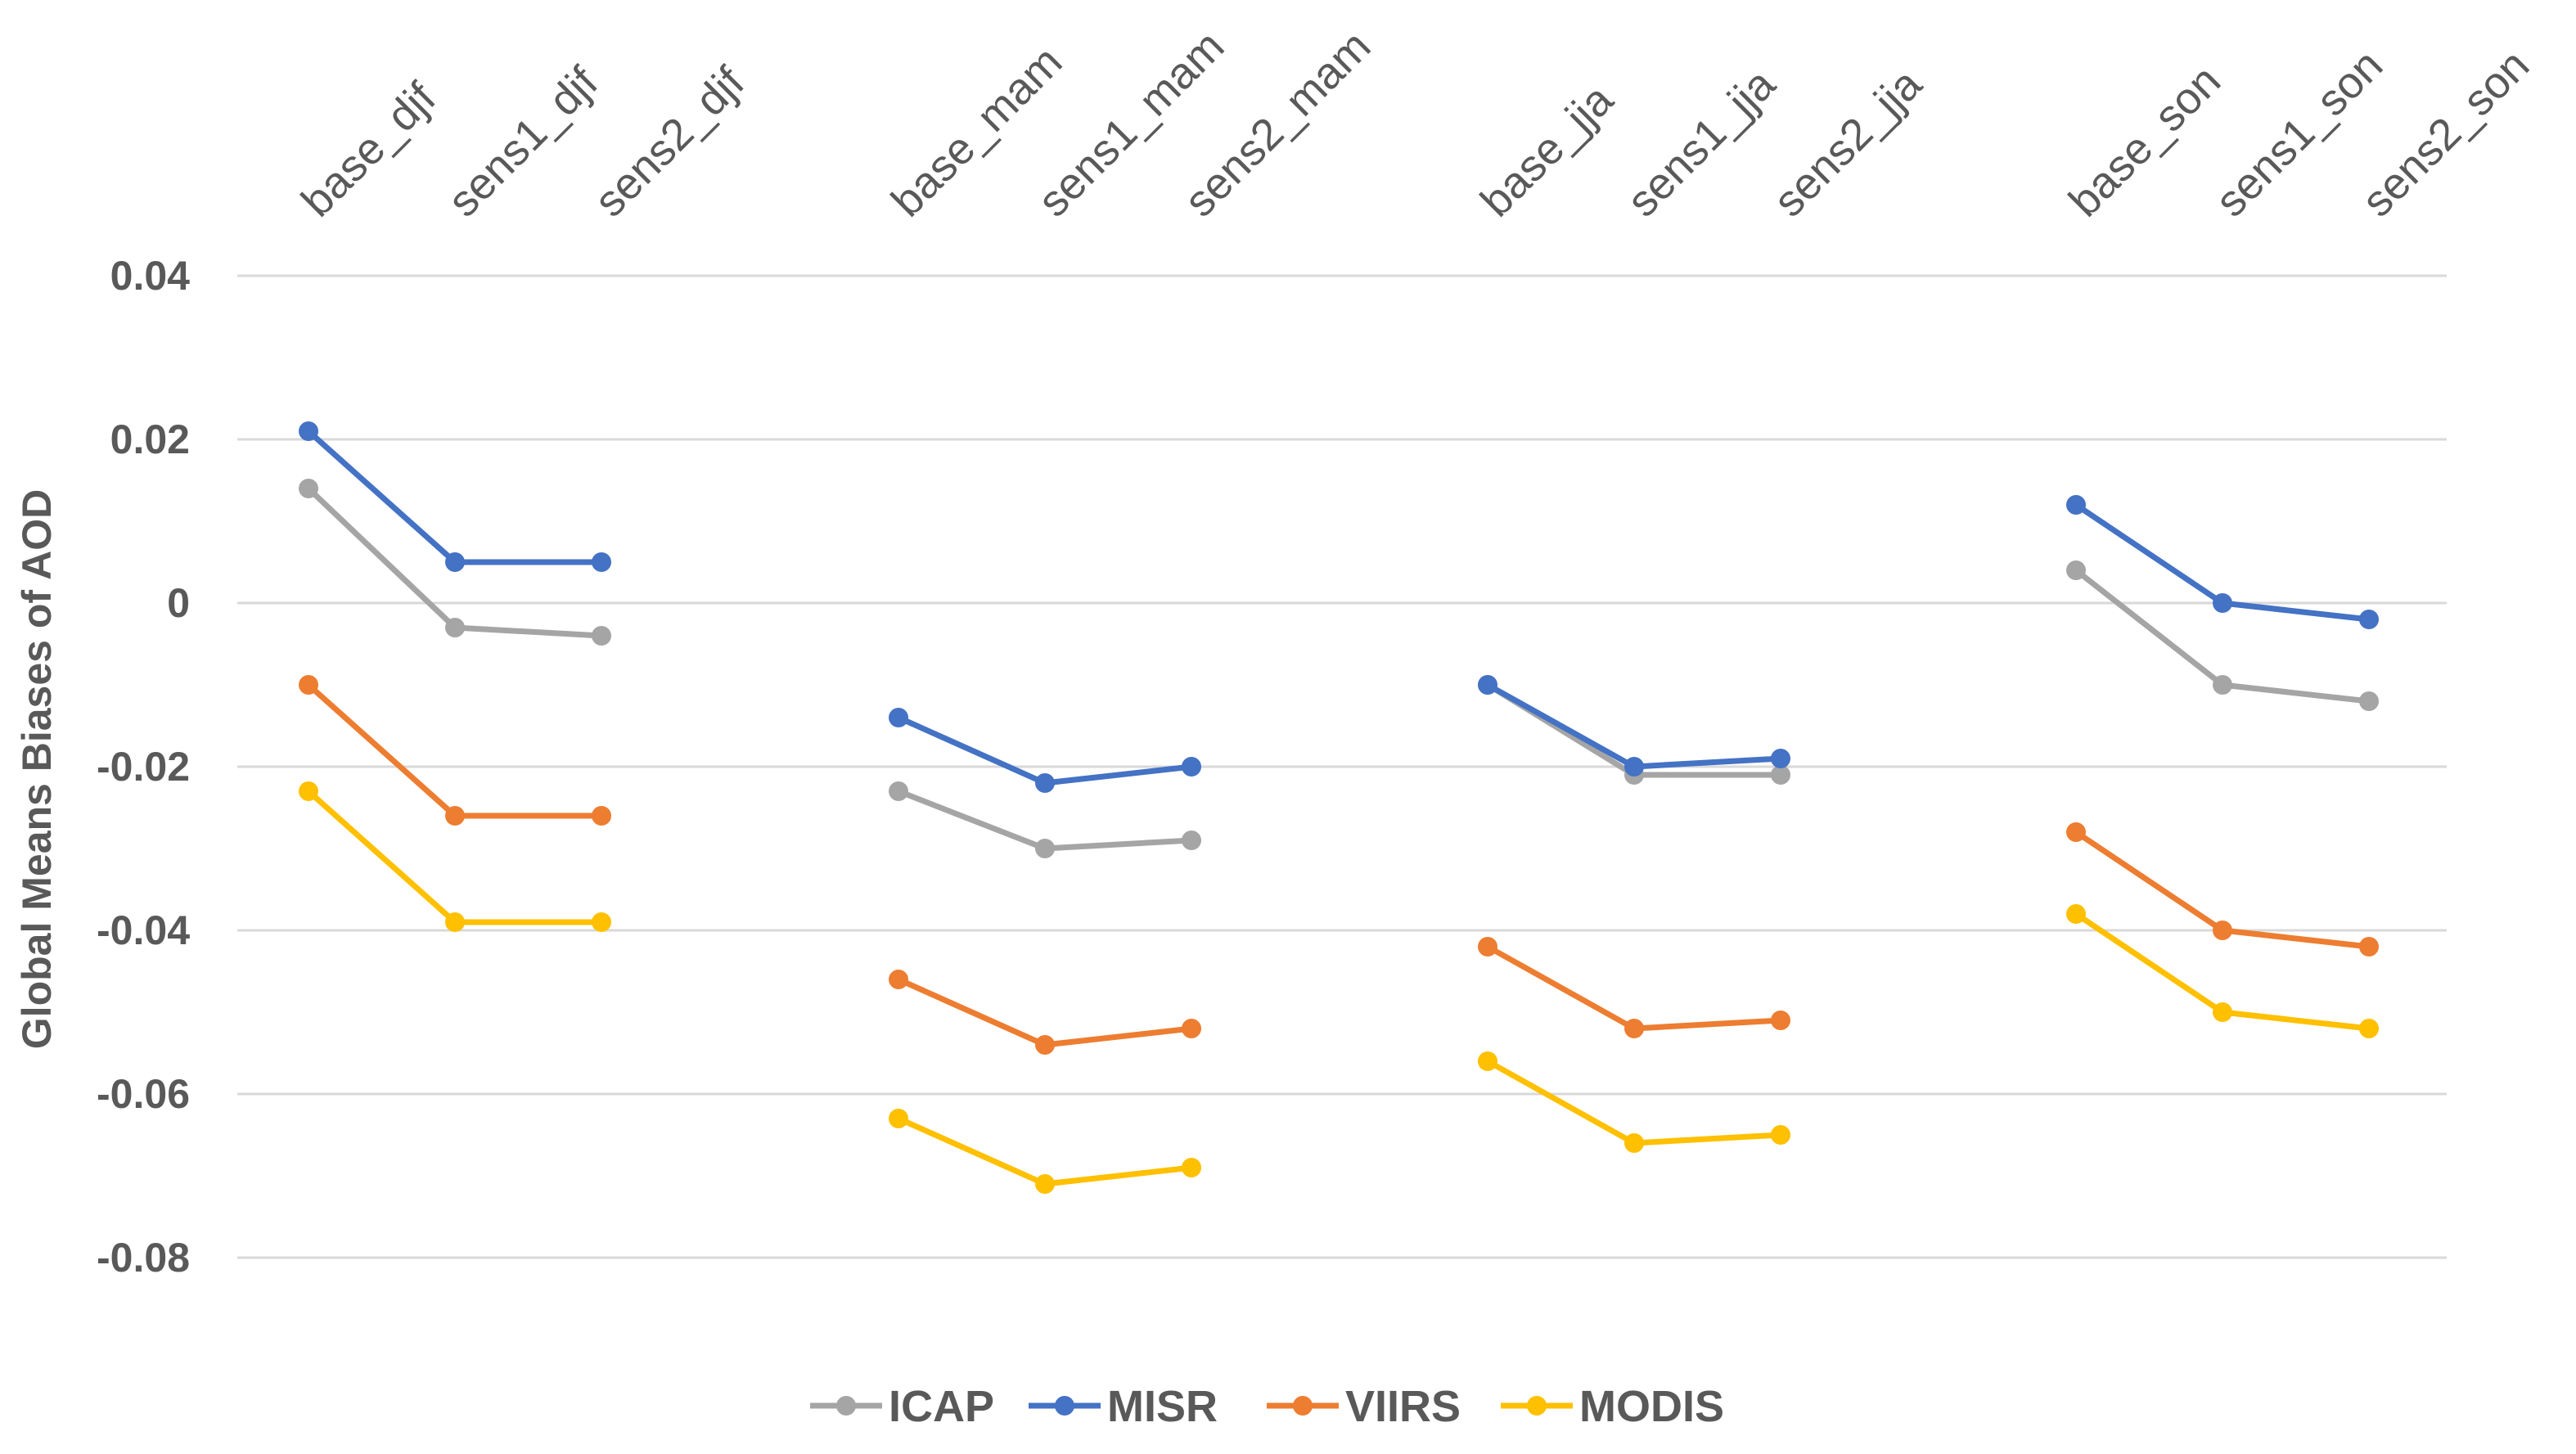 The image size is (2576, 1454). I want to click on x-category-label: sens1_djf, so click(523, 142).